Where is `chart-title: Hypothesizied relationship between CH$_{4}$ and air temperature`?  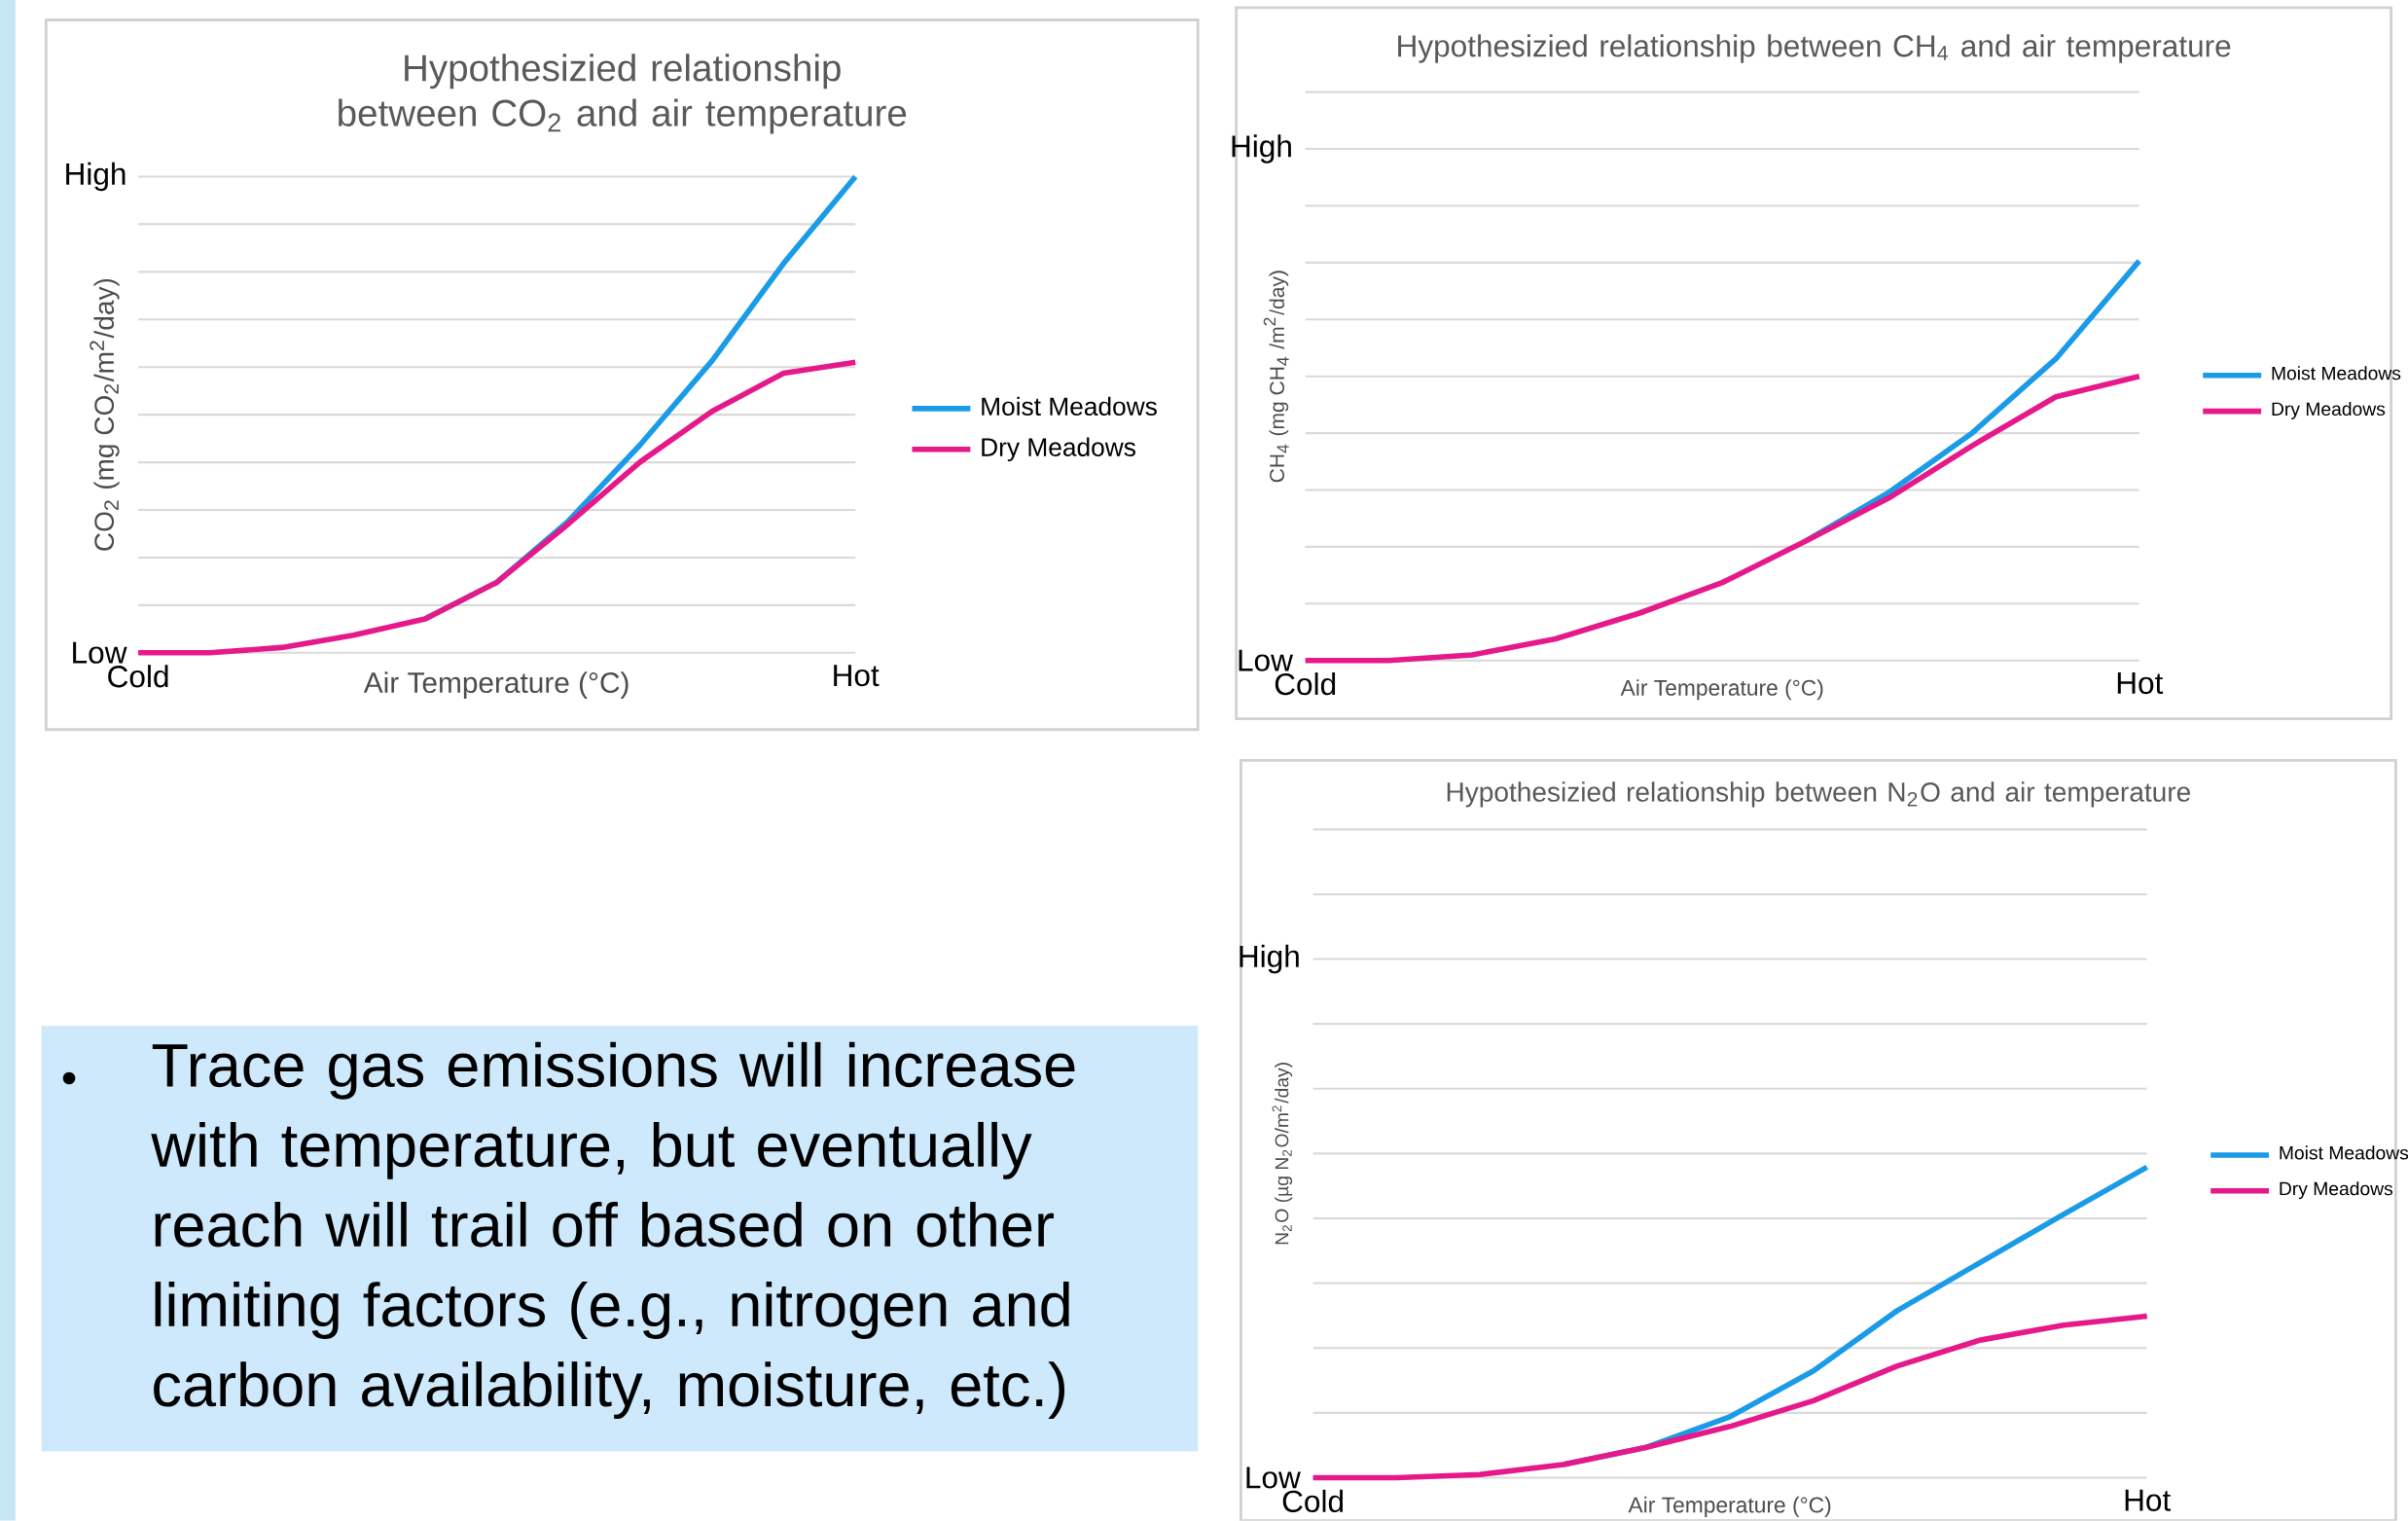 chart-title: Hypothesizied relationship between CH$_{4}$ and air temperature is located at coordinates (1814, 48).